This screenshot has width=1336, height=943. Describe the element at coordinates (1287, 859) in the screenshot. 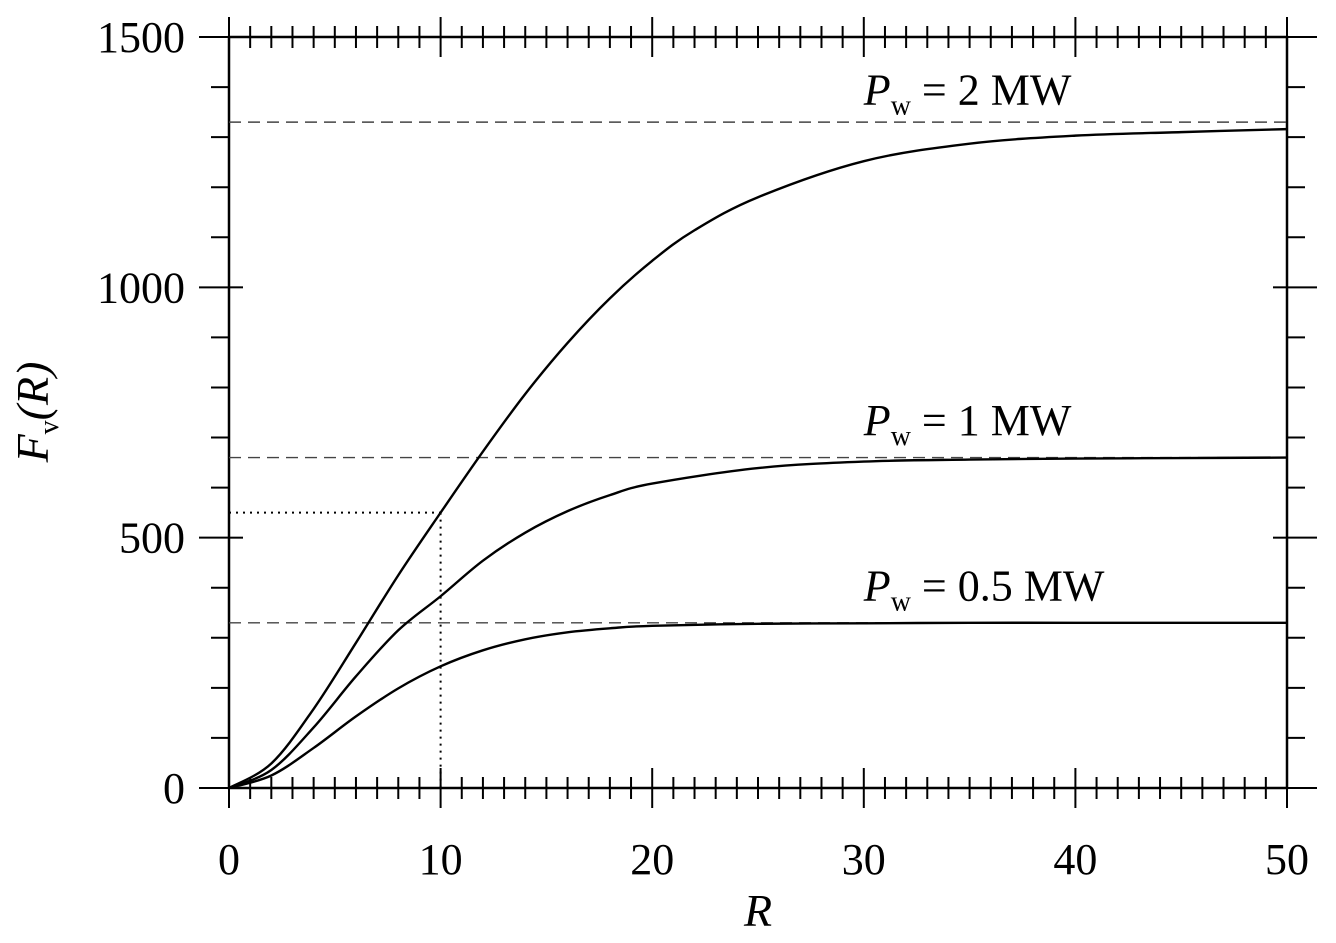

I see `x-tick-label: 50` at that location.